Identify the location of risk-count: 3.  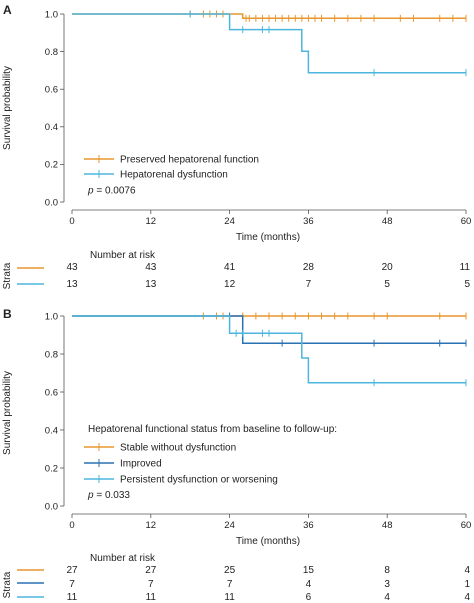
(387, 584).